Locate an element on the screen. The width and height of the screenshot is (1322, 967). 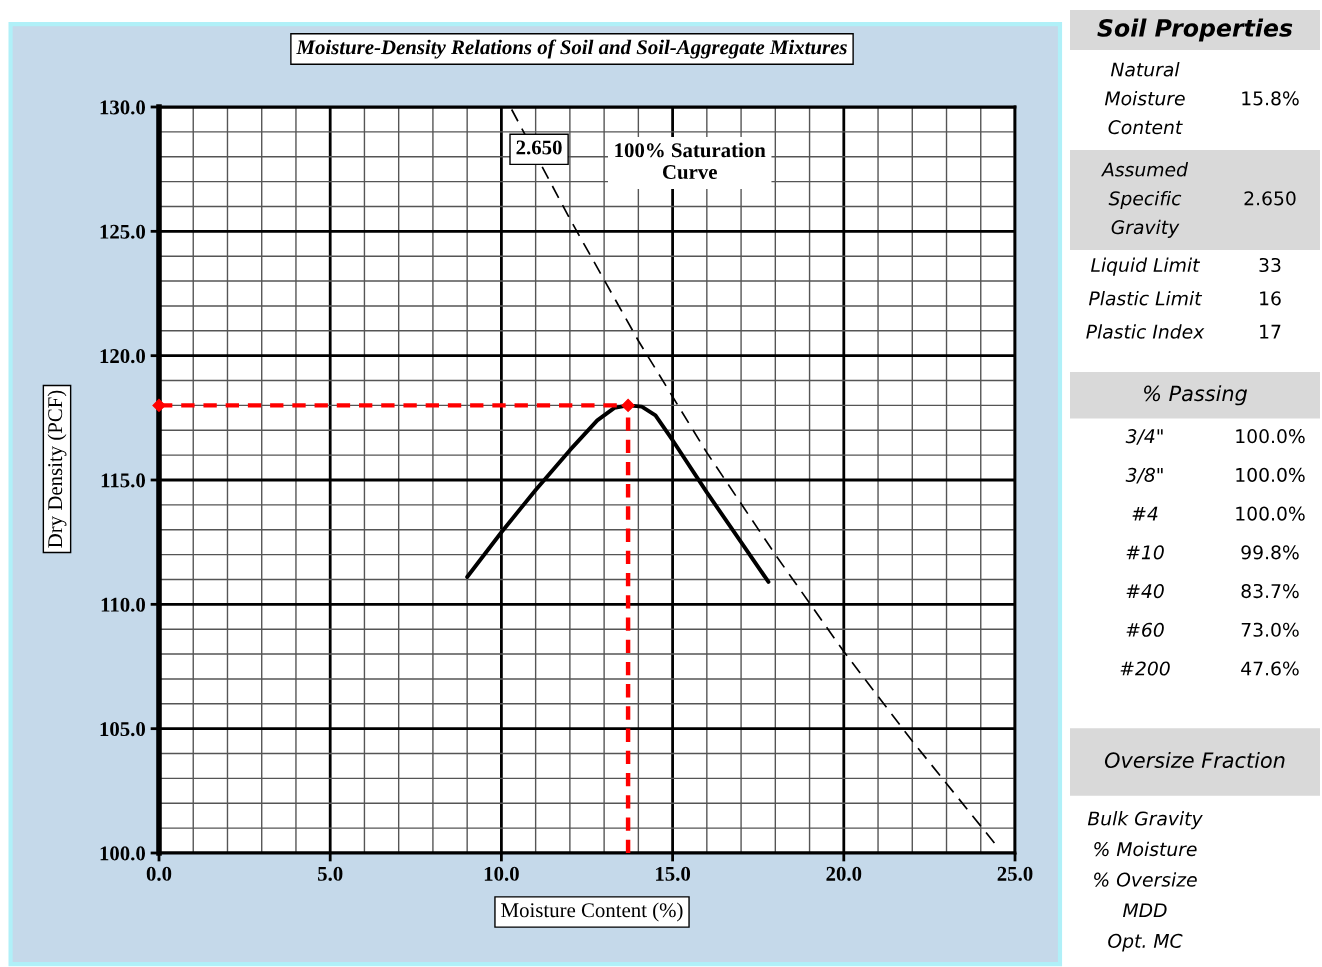
category-label: % Moisture is located at coordinates (1145, 849).